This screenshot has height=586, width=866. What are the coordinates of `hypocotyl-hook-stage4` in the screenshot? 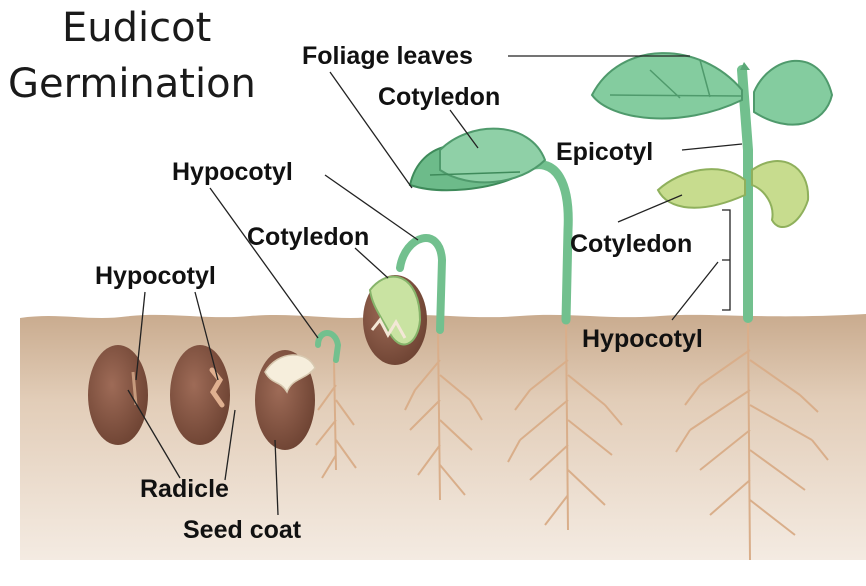 It's located at (421, 284).